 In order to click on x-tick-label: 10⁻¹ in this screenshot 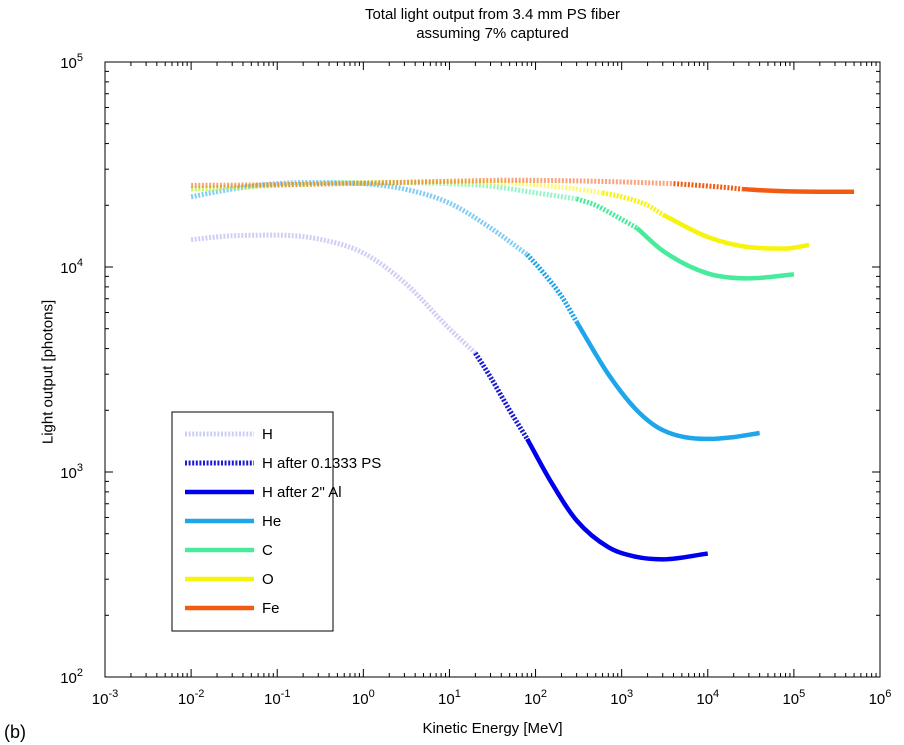, I will do `click(277, 698)`.